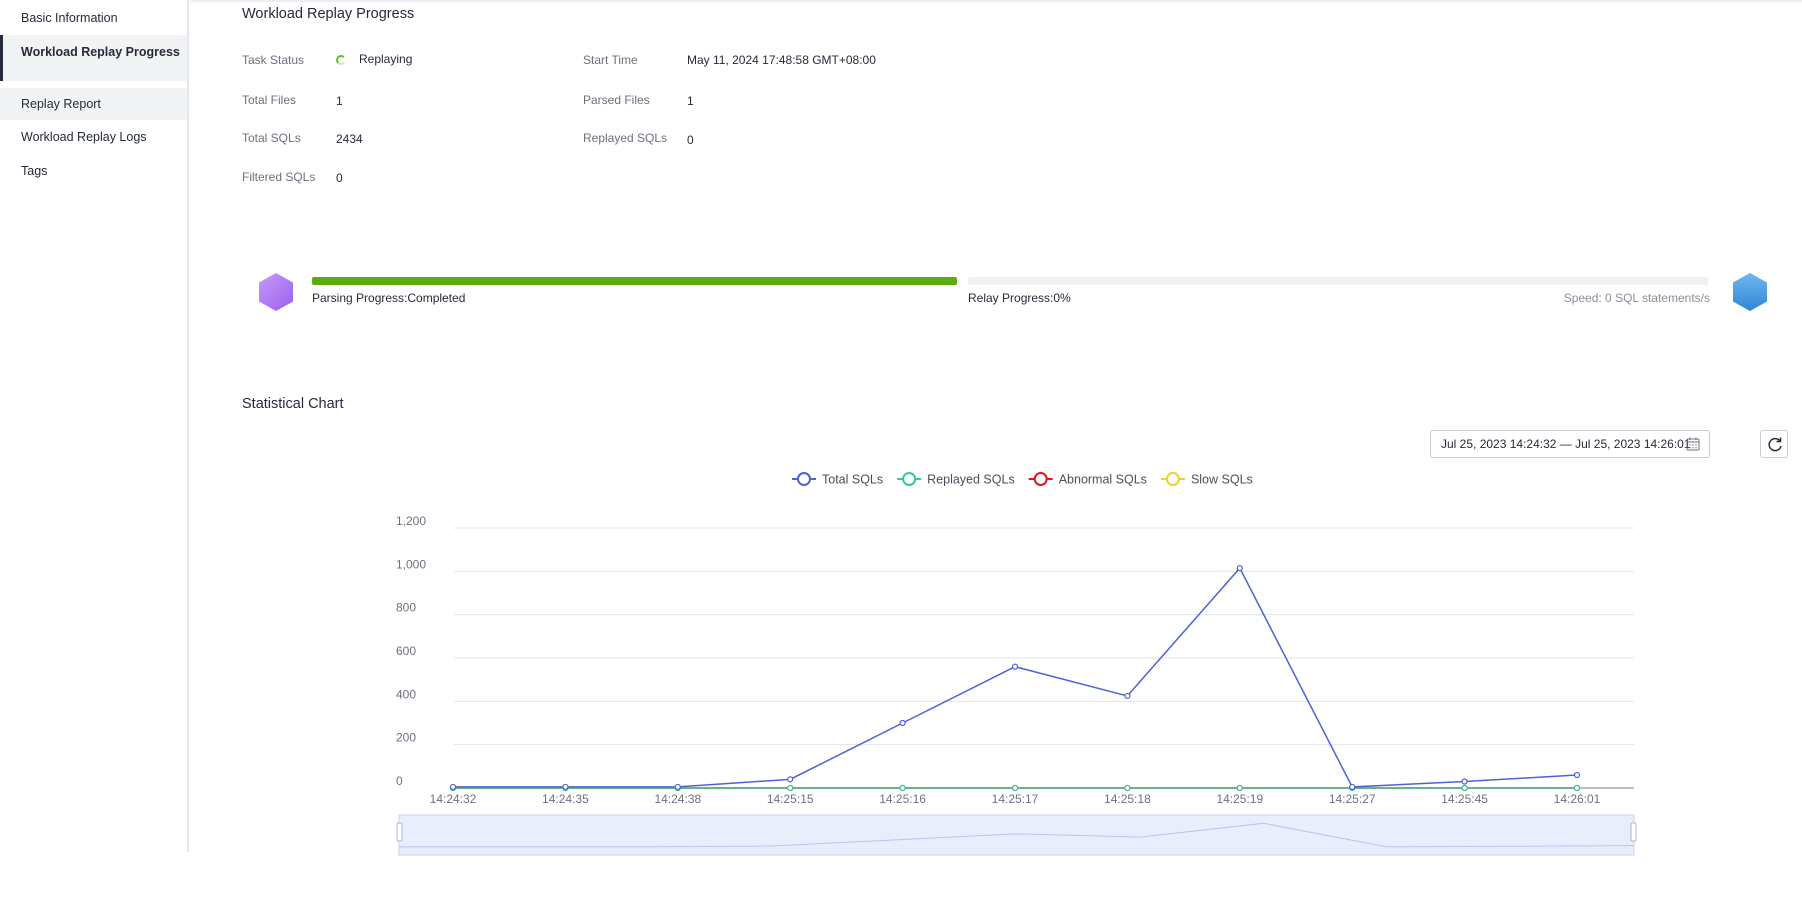 This screenshot has height=910, width=1802. I want to click on nav-item-workload-replay-logs: Workload Replay Logs, so click(84, 137).